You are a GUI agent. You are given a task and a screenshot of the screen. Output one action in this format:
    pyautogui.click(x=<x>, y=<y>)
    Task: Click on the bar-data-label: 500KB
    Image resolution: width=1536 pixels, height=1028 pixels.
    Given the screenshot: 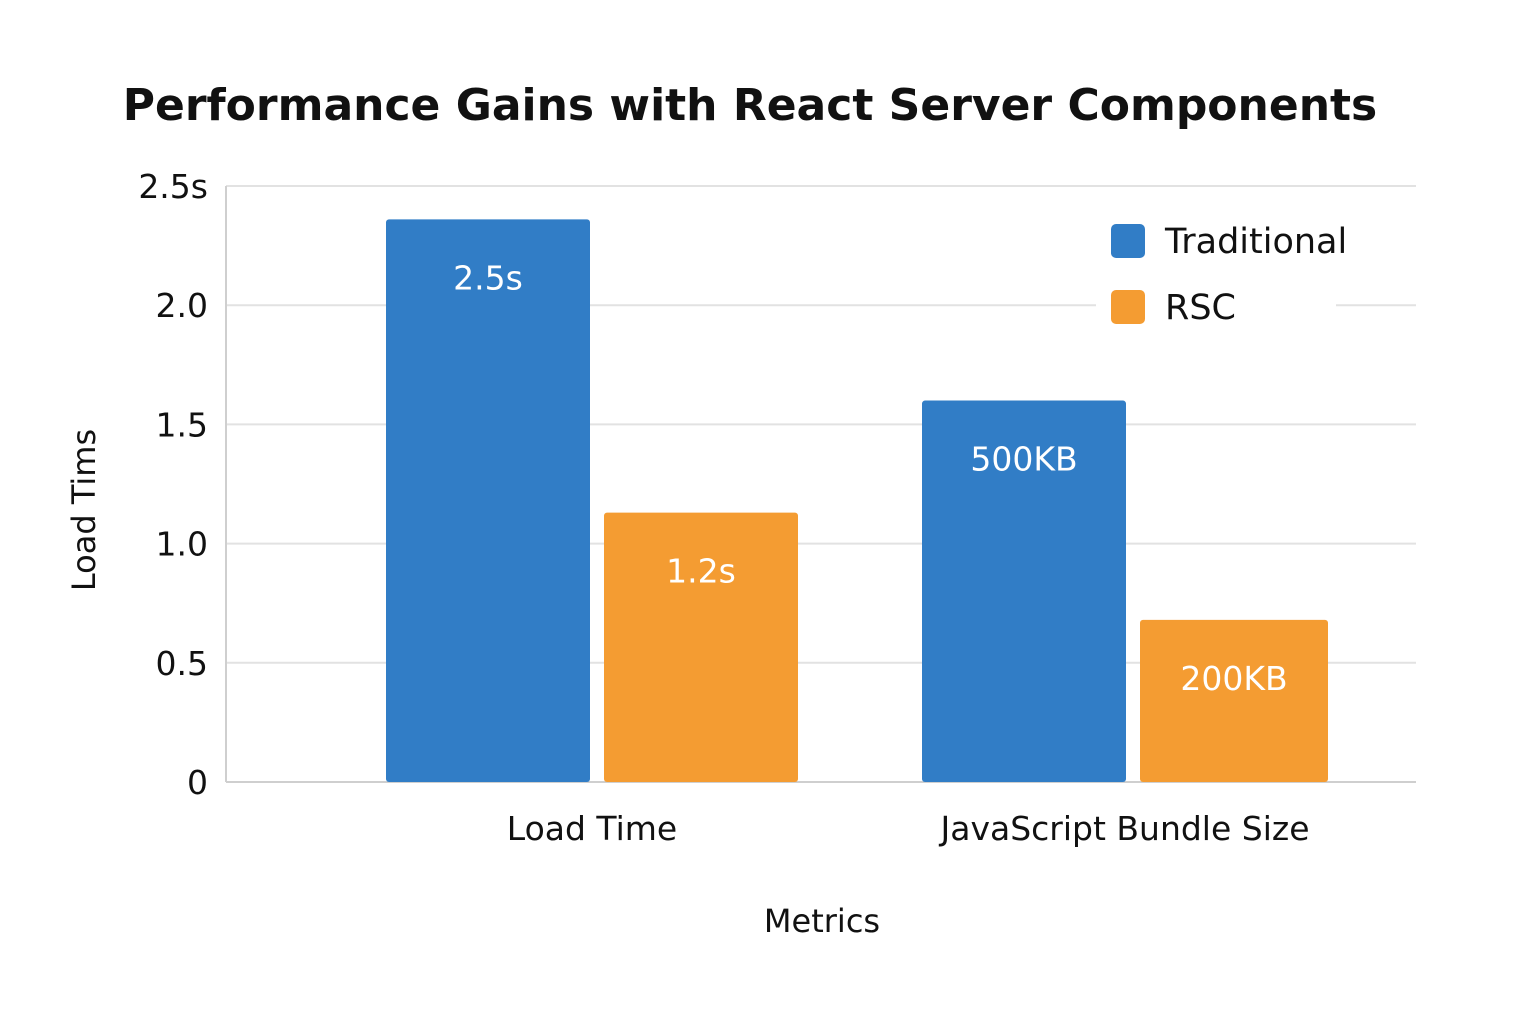 What is the action you would take?
    pyautogui.click(x=1023, y=459)
    